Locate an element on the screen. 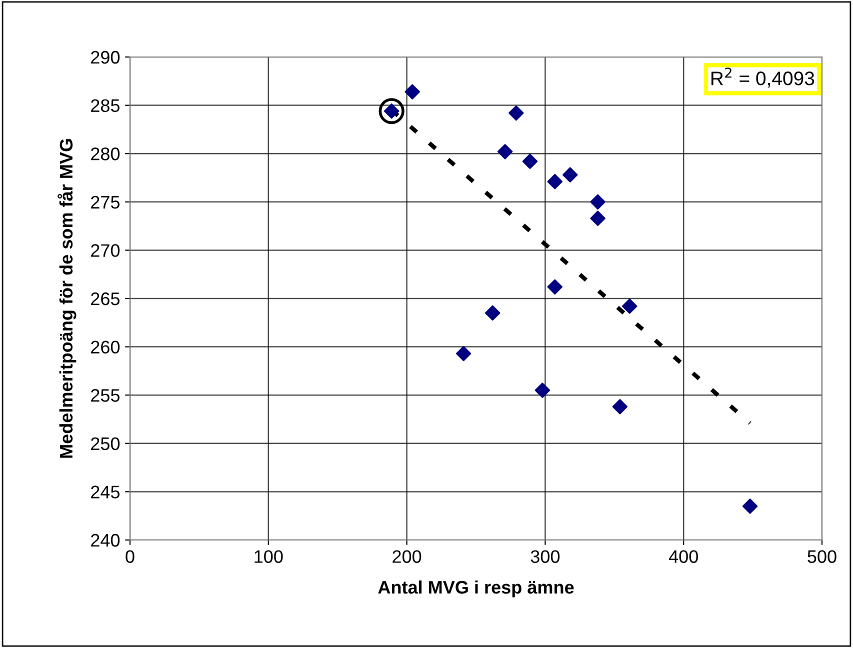 The height and width of the screenshot is (648, 853). y-tick-label: 290 is located at coordinates (105, 57).